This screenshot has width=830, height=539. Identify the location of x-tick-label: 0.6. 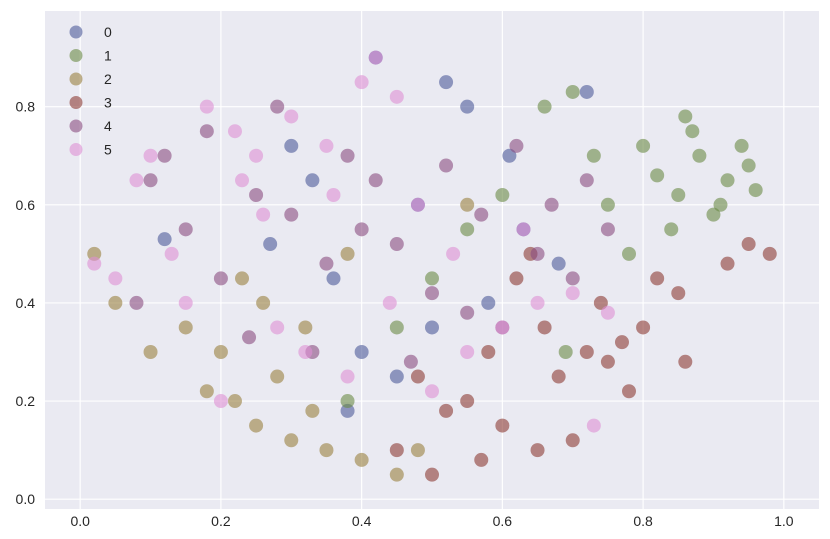
(503, 521).